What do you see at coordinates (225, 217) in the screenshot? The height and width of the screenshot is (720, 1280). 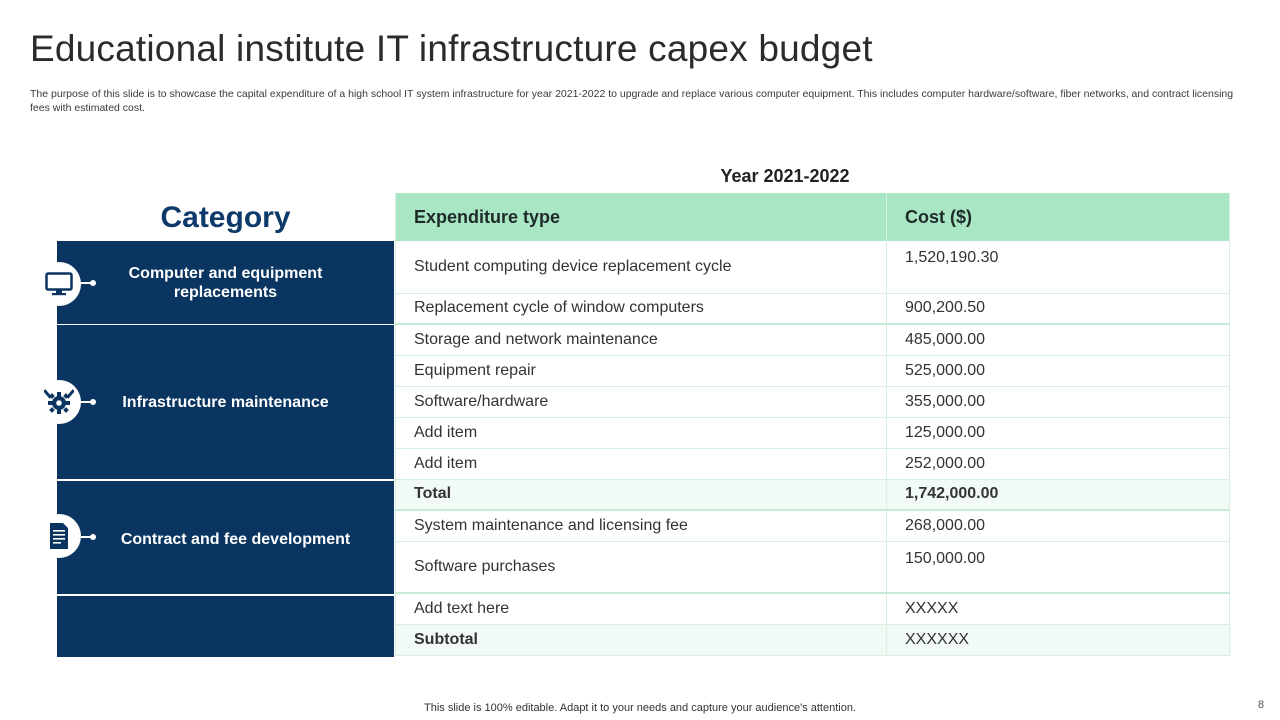 I see `category-heading: Category` at bounding box center [225, 217].